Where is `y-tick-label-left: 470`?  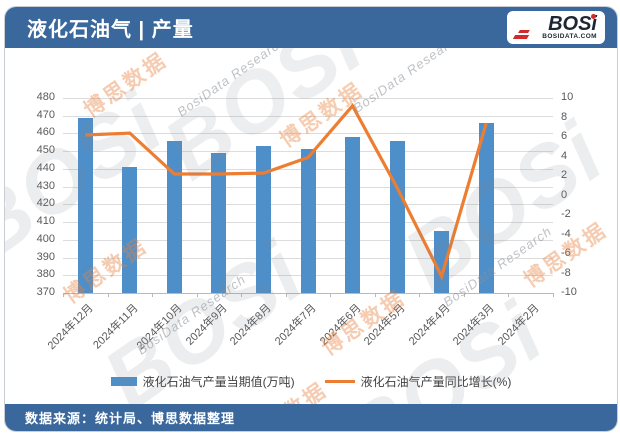 y-tick-label-left: 470 is located at coordinates (45, 114).